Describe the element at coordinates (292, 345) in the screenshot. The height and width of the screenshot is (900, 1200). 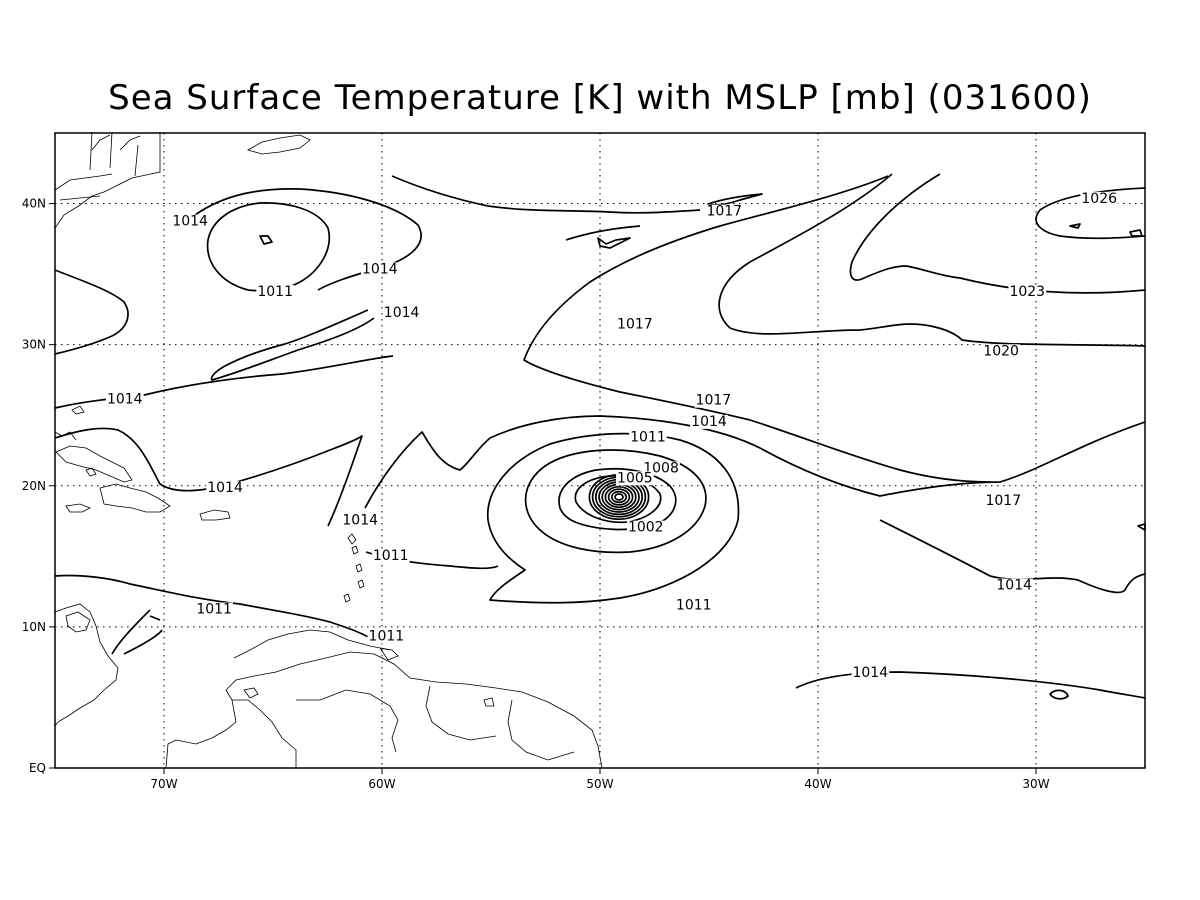
I see `isobar-1014-tongue` at that location.